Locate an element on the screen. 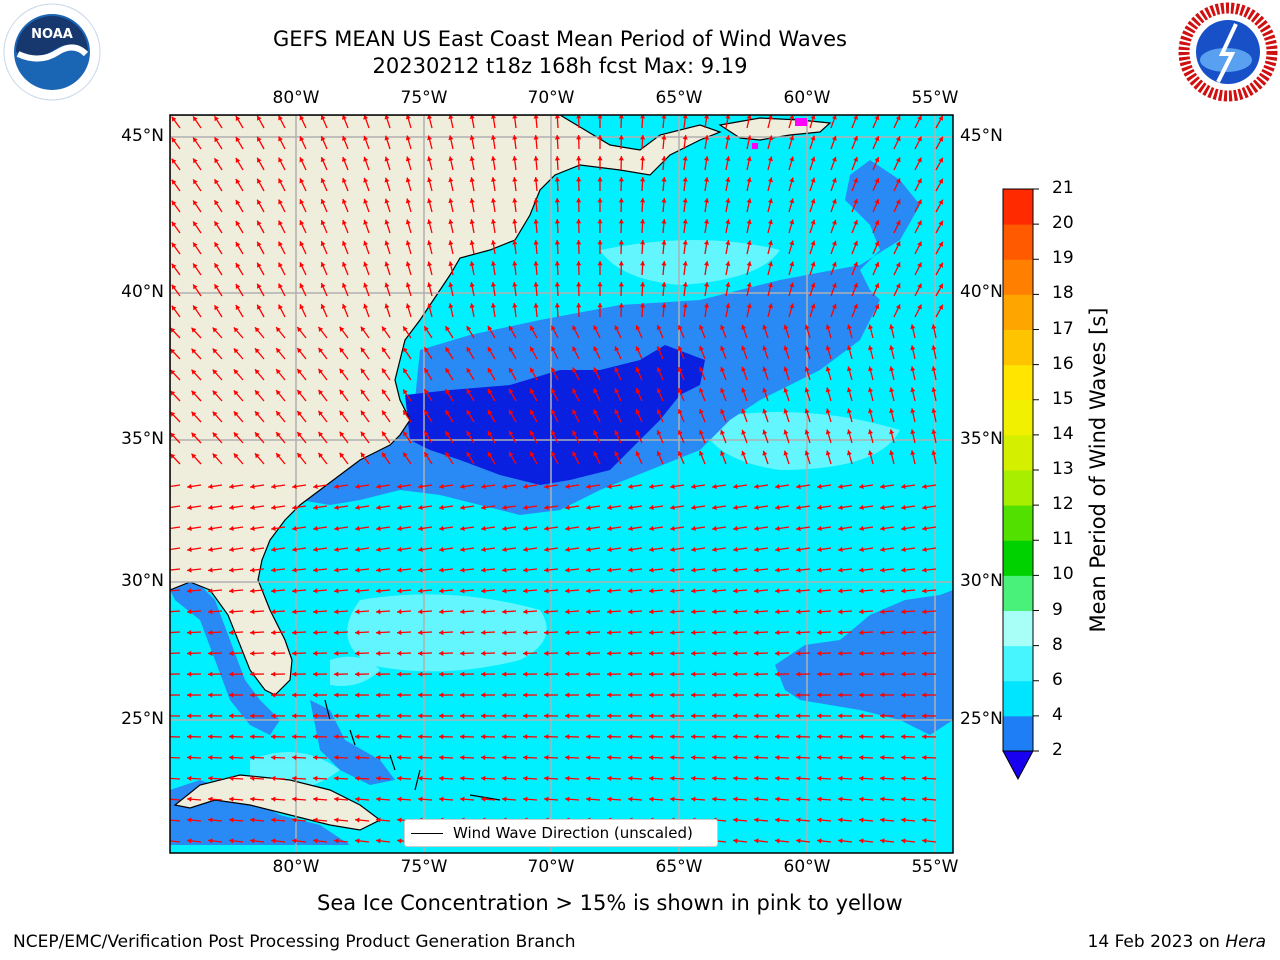 The image size is (1280, 960). lon-tick-top: 55°W is located at coordinates (935, 98).